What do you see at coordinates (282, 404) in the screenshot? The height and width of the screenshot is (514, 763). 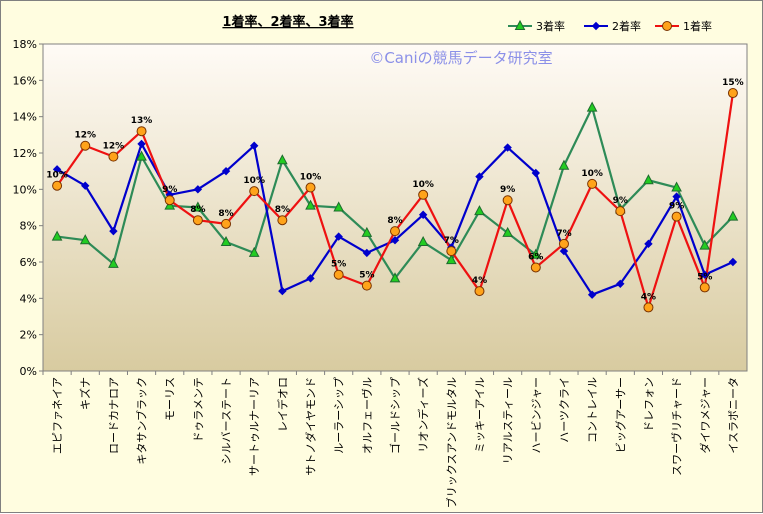 I see `x-tick-label: レイデオロ` at bounding box center [282, 404].